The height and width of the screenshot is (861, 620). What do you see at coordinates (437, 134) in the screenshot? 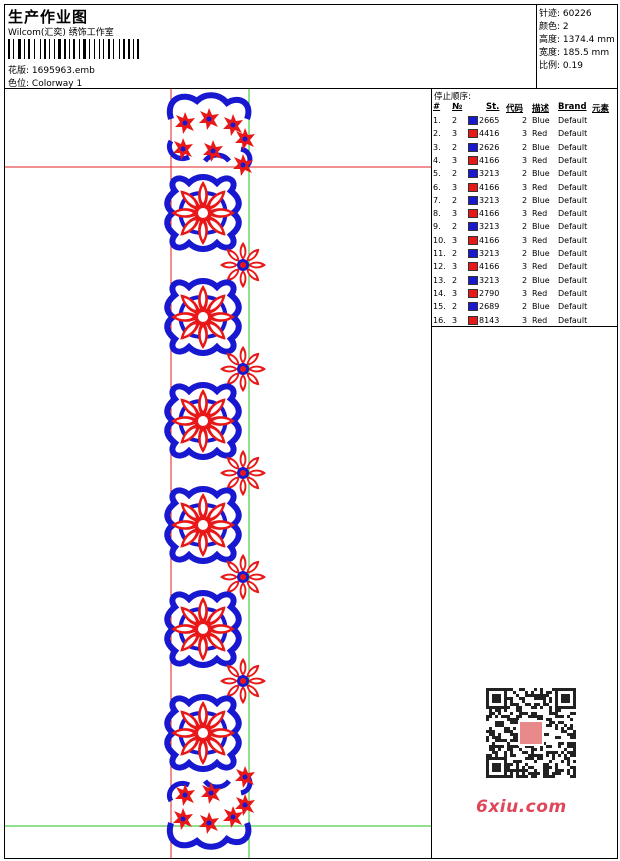
I see `row-index: 2.` at bounding box center [437, 134].